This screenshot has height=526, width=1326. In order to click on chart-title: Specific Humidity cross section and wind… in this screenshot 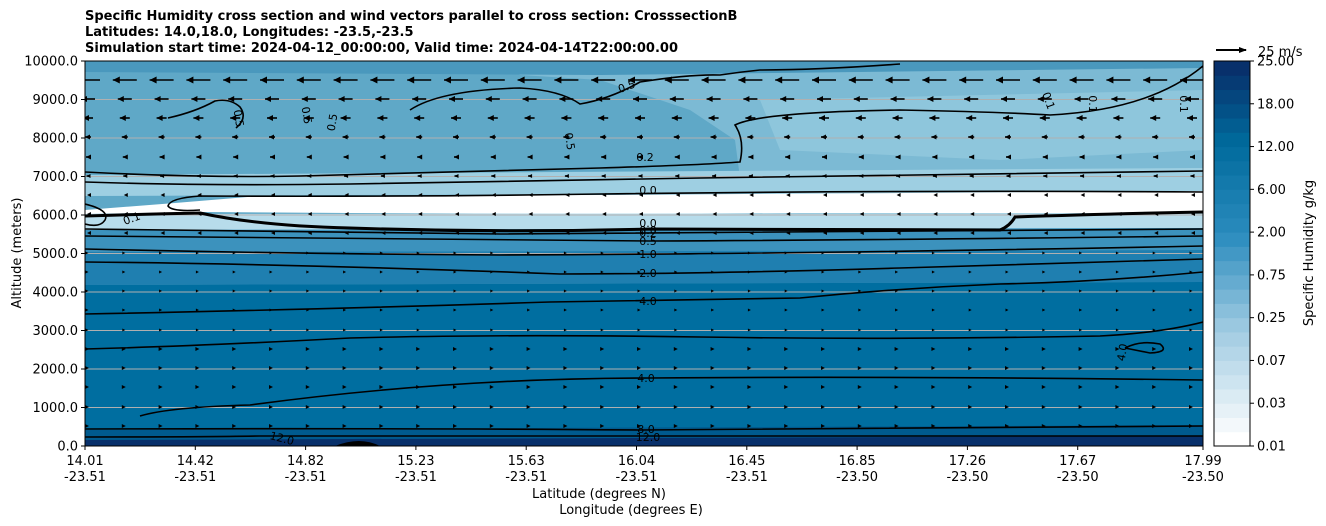, I will do `click(411, 33)`.